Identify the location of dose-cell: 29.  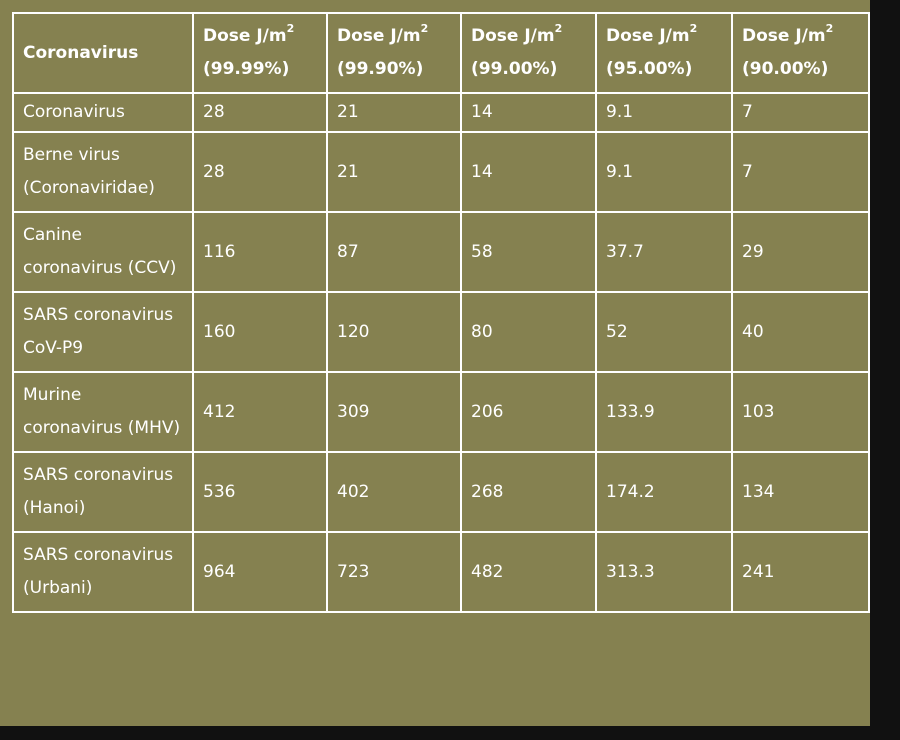
(800, 252).